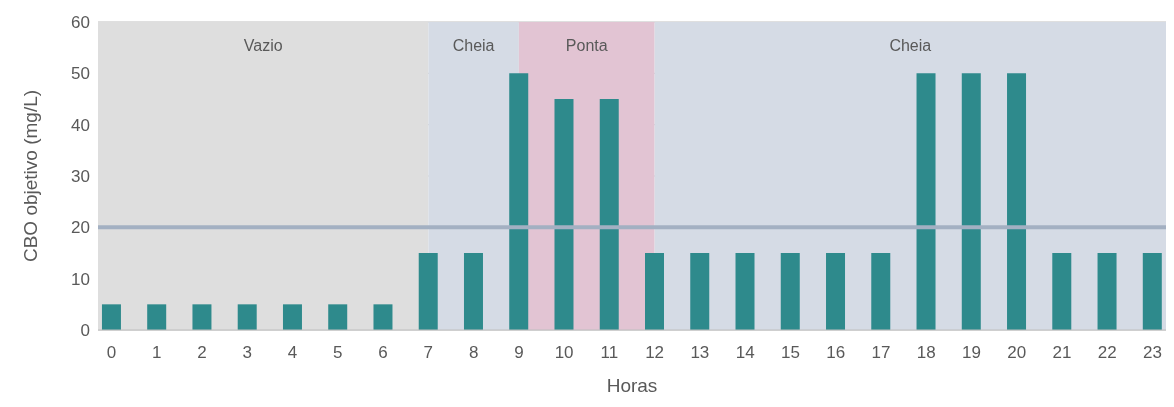  What do you see at coordinates (157, 353) in the screenshot?
I see `x-tick-label: 1` at bounding box center [157, 353].